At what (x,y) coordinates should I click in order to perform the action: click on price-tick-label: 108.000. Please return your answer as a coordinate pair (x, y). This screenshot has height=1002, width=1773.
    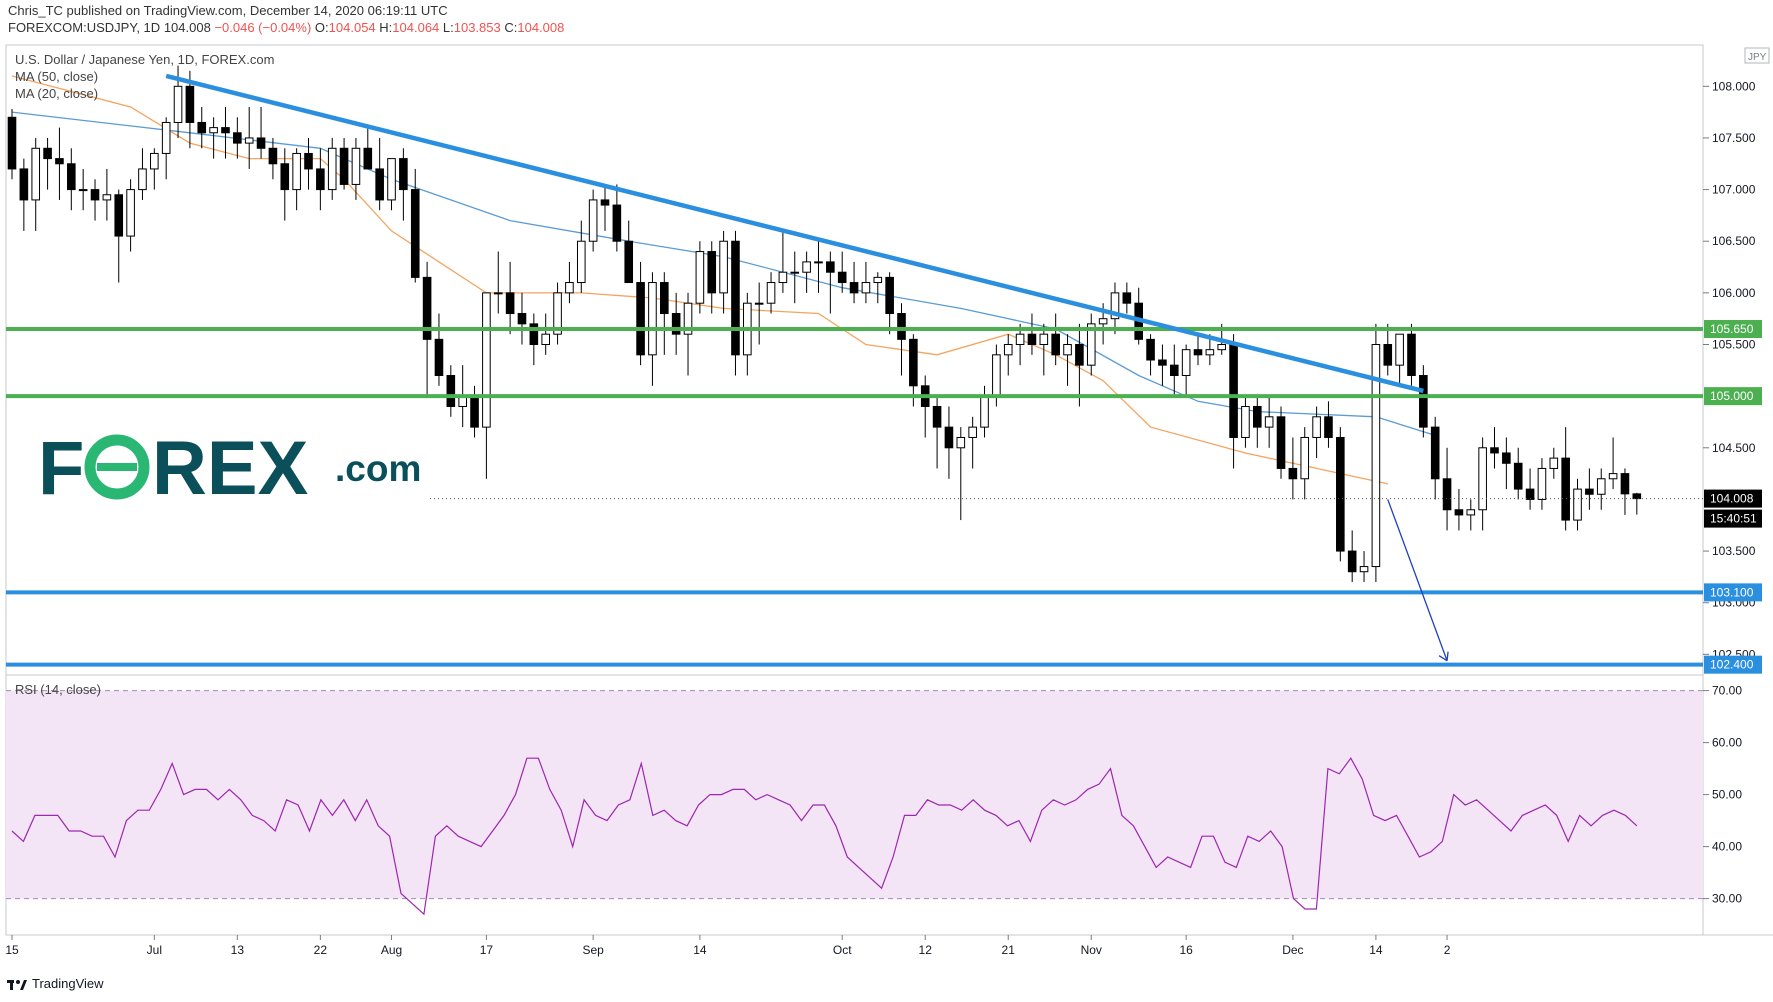
    Looking at the image, I should click on (1734, 86).